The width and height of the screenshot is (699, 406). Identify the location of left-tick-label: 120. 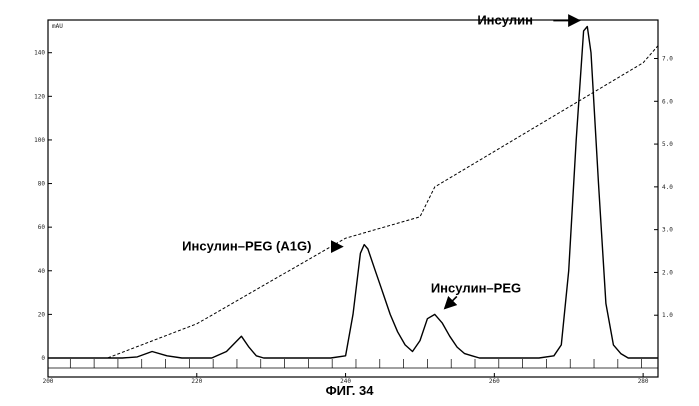
(39, 96).